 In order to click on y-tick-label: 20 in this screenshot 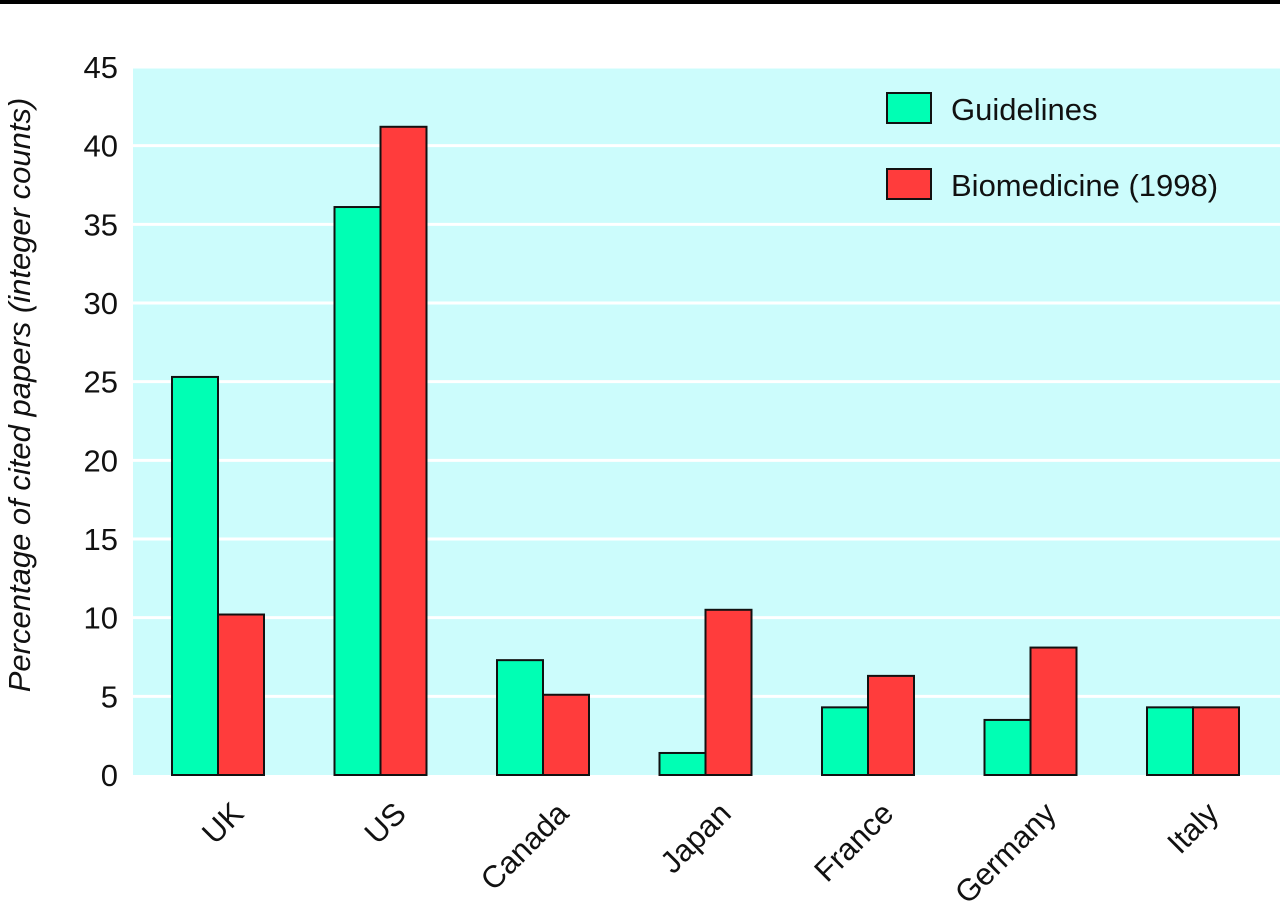, I will do `click(101, 460)`.